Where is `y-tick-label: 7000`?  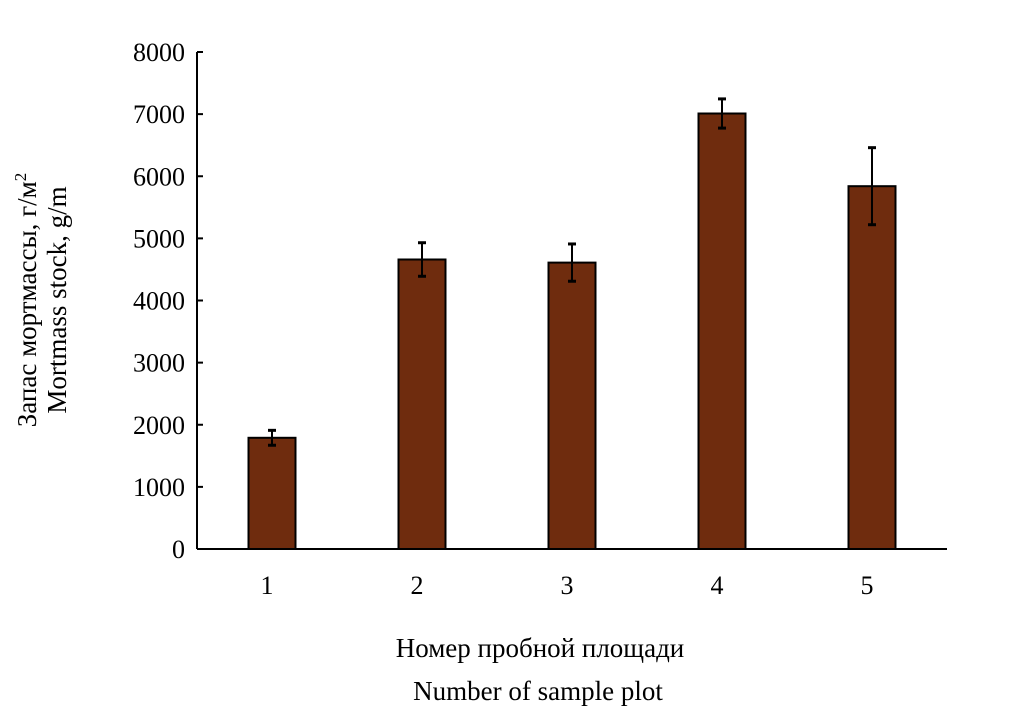 y-tick-label: 7000 is located at coordinates (159, 114).